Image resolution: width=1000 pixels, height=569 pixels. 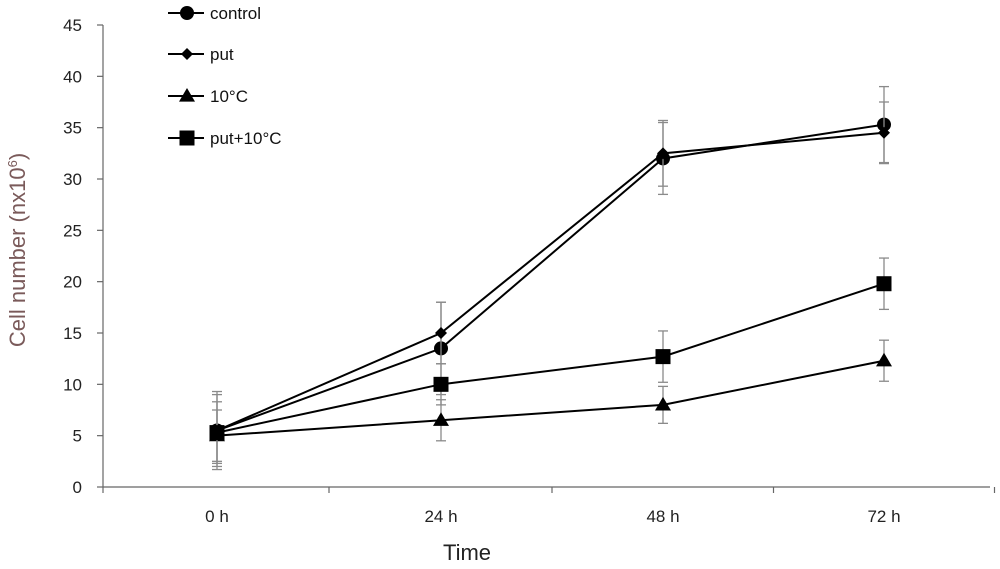 I want to click on legend-label-0: control, so click(x=235, y=13).